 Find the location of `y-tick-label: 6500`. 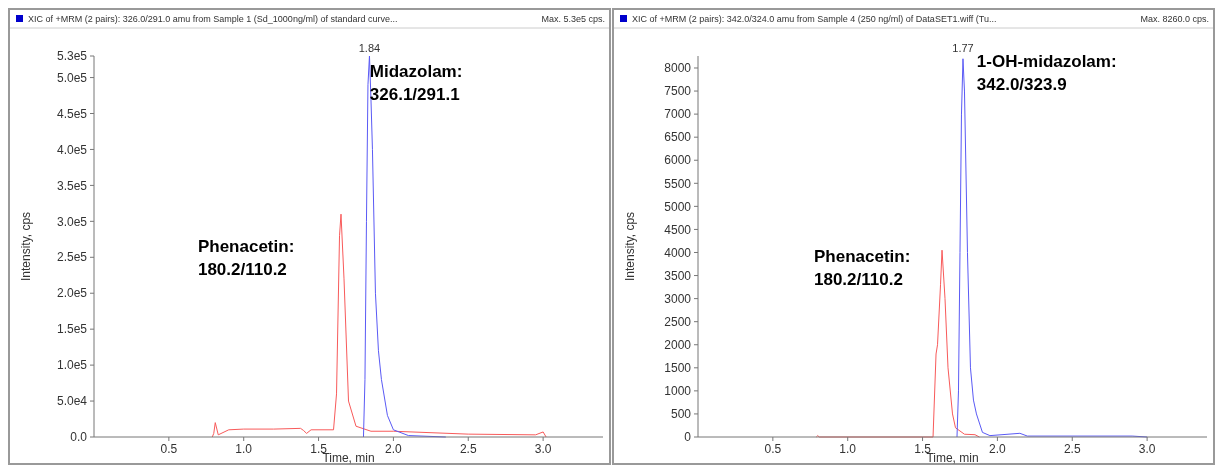

y-tick-label: 6500 is located at coordinates (678, 137).